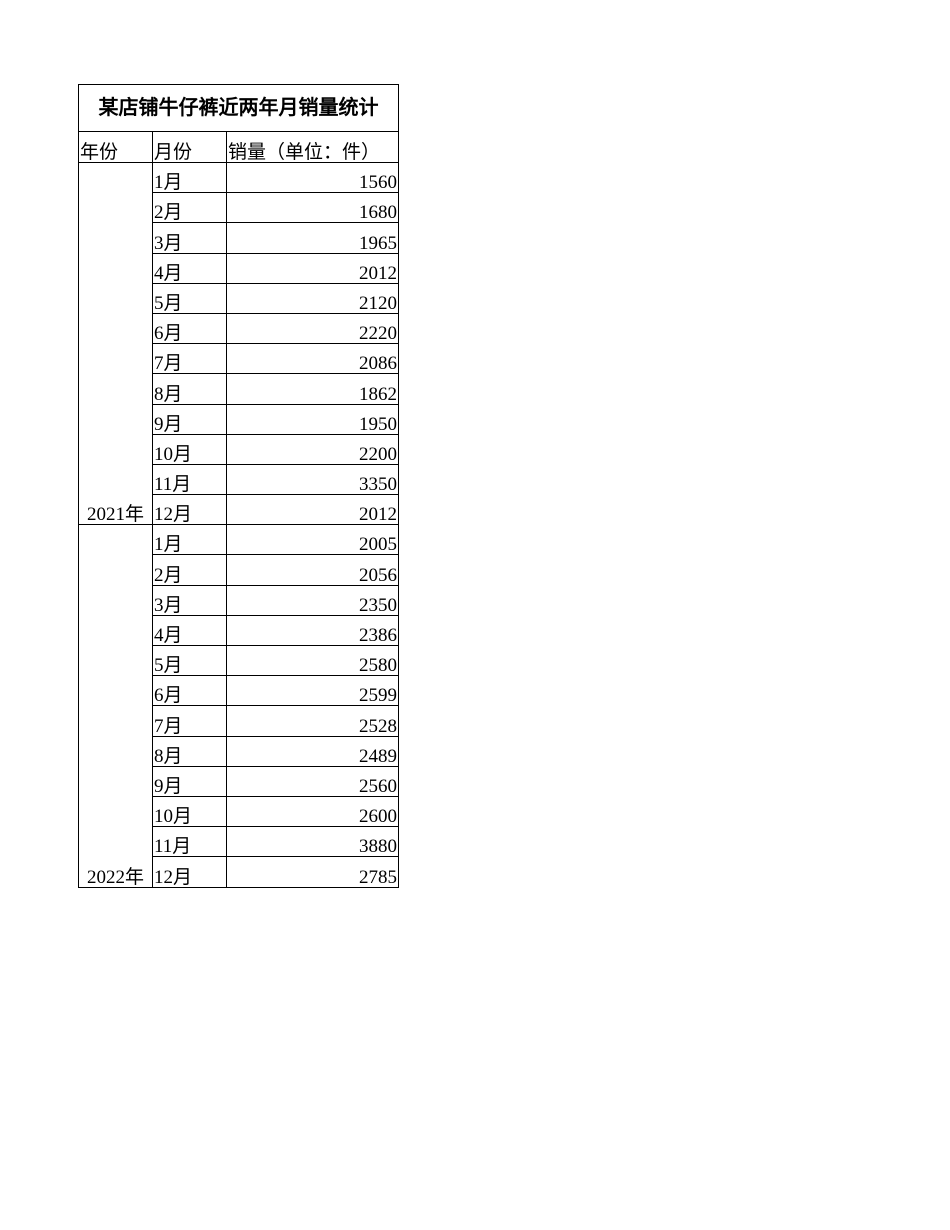 This screenshot has height=1230, width=950. I want to click on data-row: 5月 2580, so click(239, 660).